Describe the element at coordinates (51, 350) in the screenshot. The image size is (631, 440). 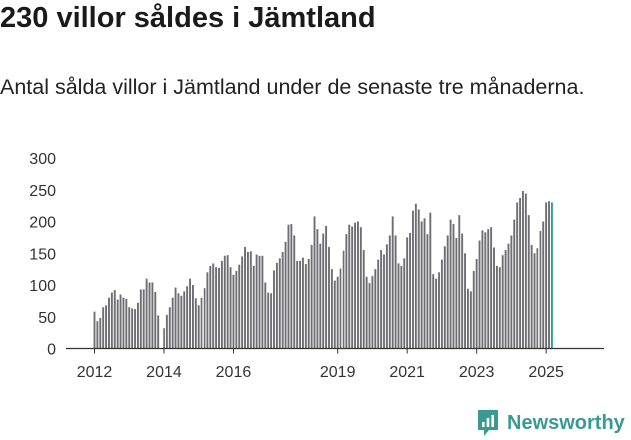
I see `y-tick: 0` at that location.